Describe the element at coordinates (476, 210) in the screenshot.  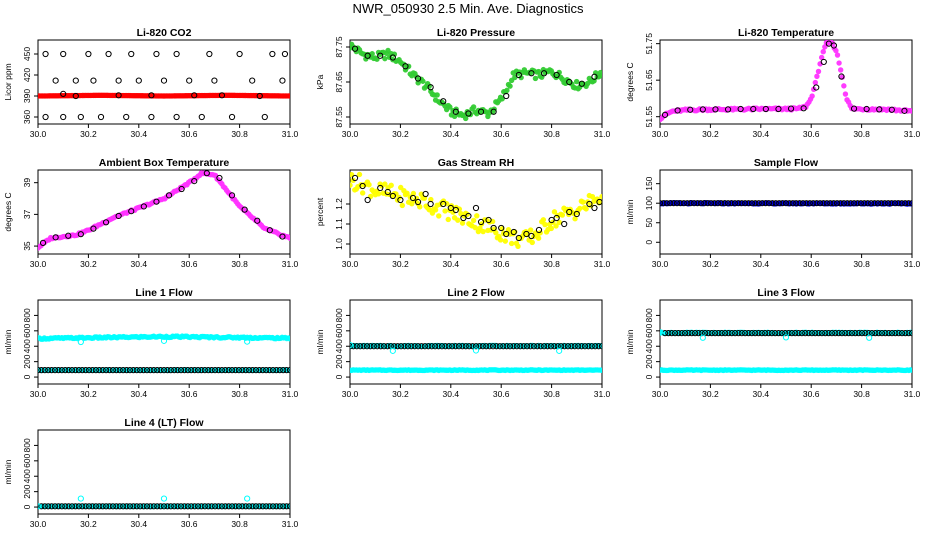
I see `plot-area` at that location.